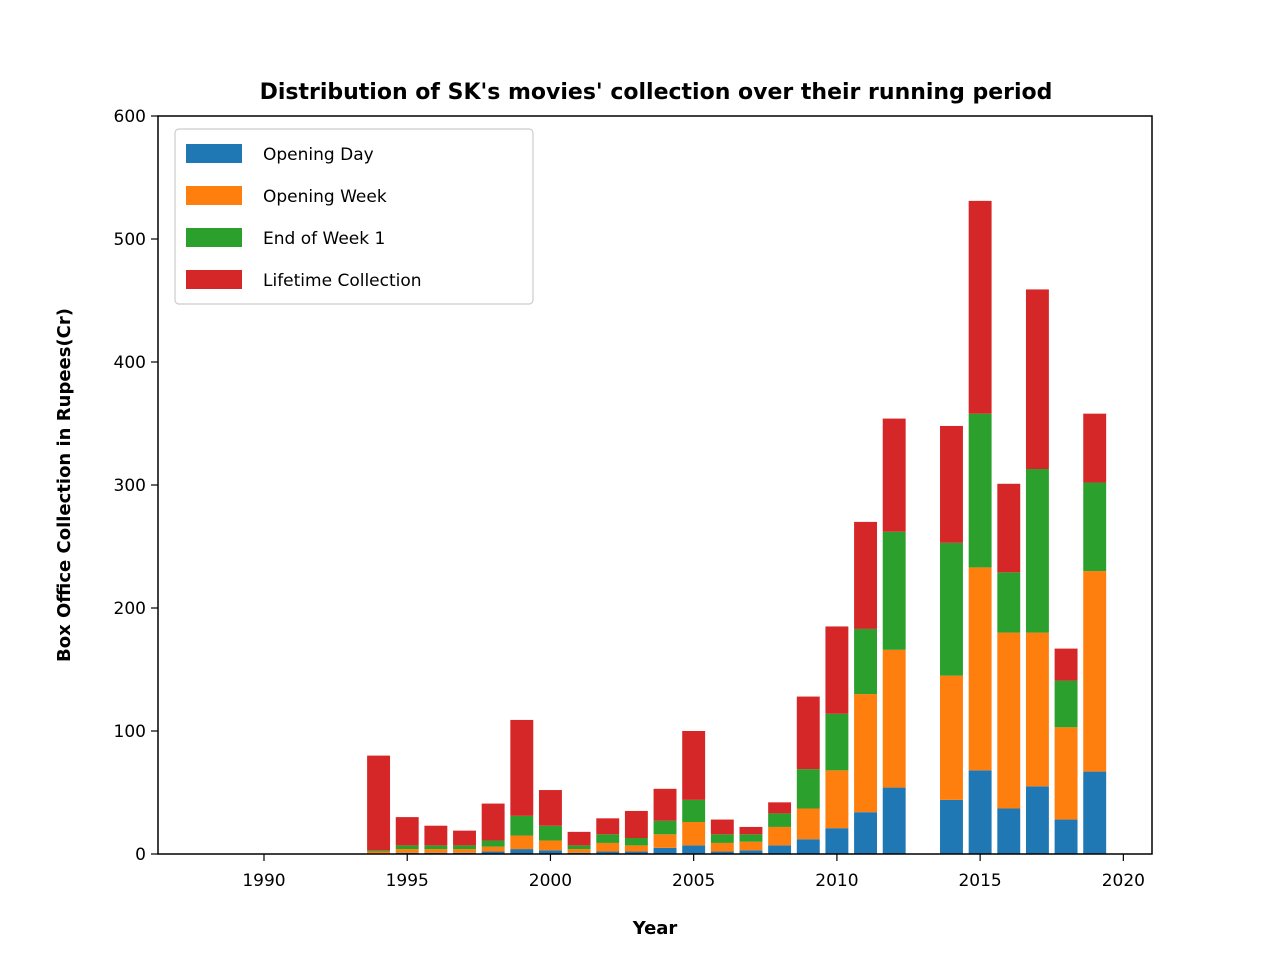 The width and height of the screenshot is (1280, 960). What do you see at coordinates (522, 767) in the screenshot?
I see `bar-segment-s3-1999` at bounding box center [522, 767].